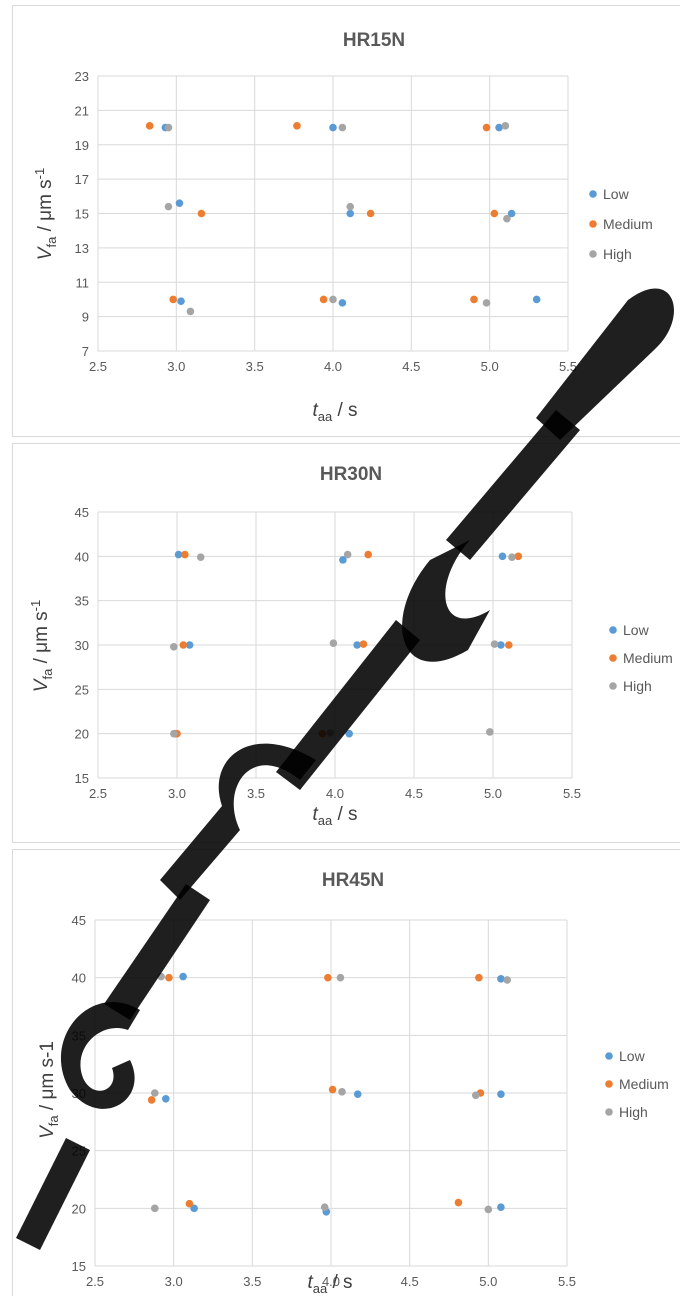 The width and height of the screenshot is (680, 1297). Describe the element at coordinates (82, 76) in the screenshot. I see `y-tick-label: 23` at that location.